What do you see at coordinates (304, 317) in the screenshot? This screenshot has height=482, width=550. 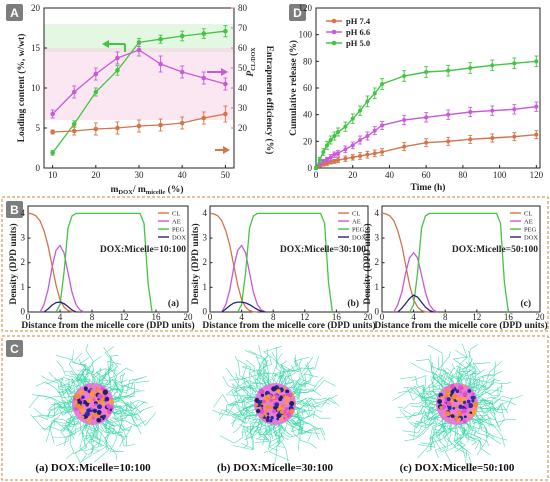 I see `x-tick-label: 12` at bounding box center [304, 317].